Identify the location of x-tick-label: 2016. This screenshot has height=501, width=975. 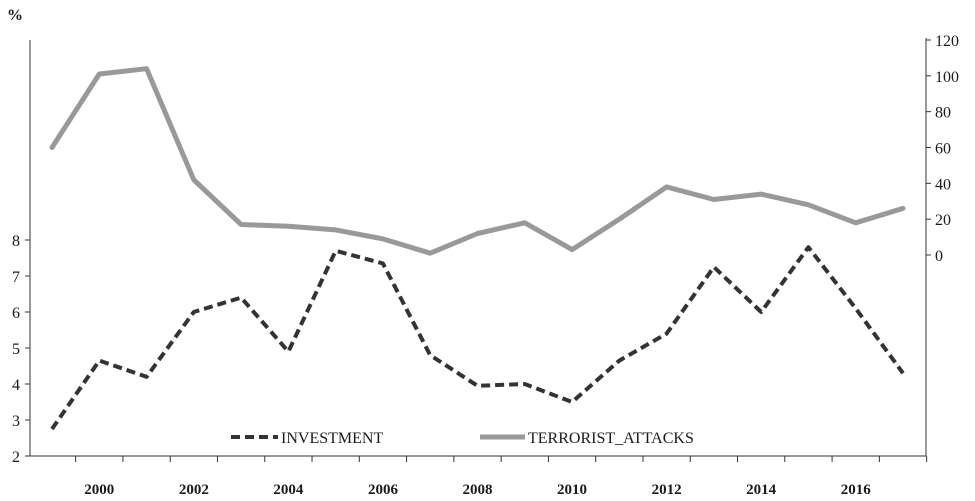
(856, 490).